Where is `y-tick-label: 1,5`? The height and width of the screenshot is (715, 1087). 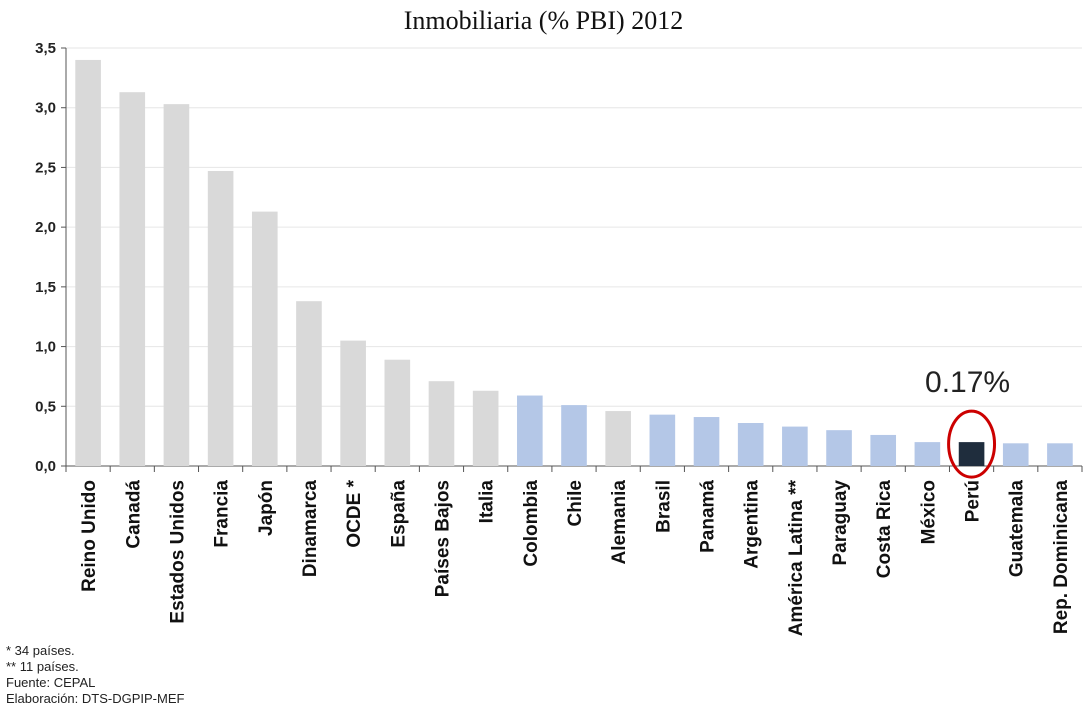
y-tick-label: 1,5 is located at coordinates (45, 287).